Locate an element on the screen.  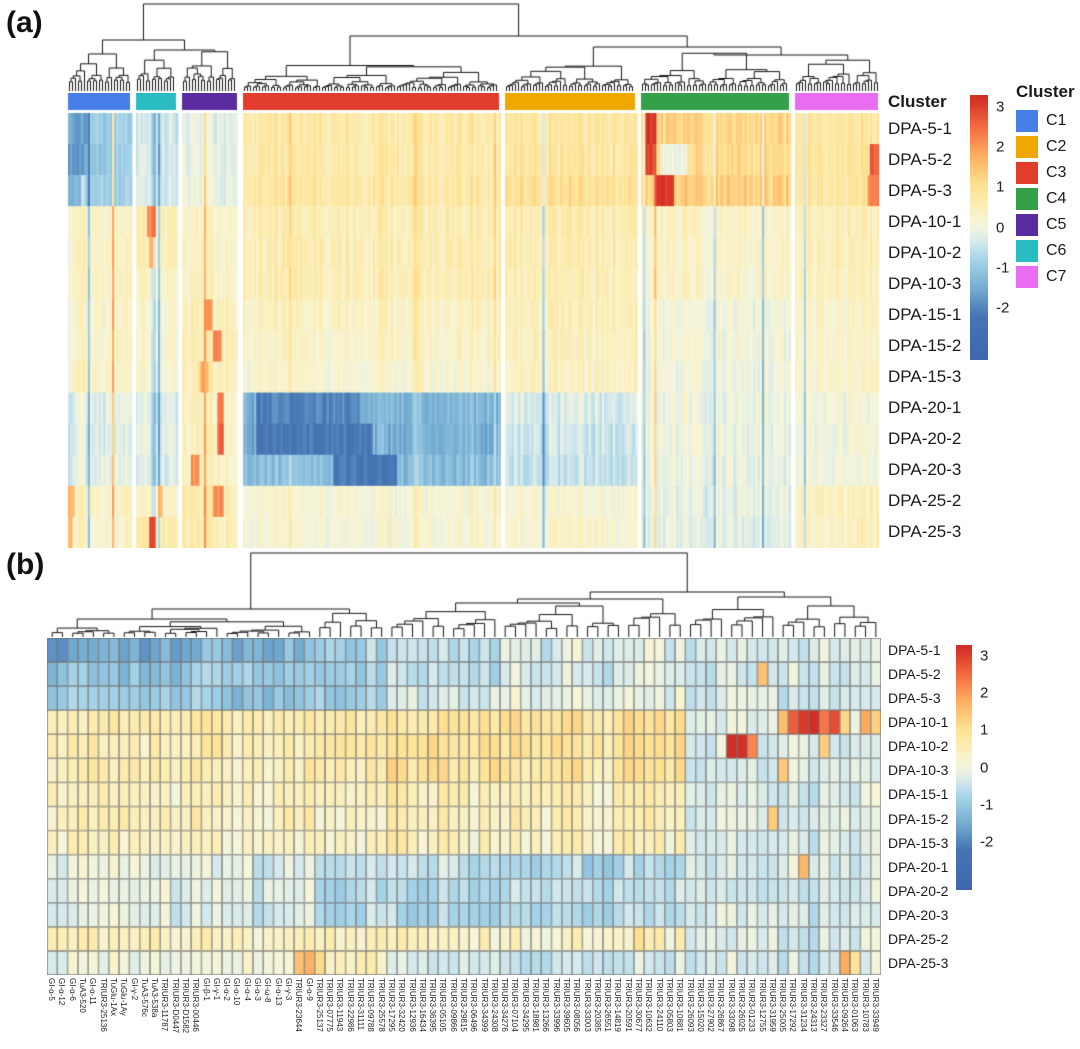
panel-b-row-label: DPA-20-2 is located at coordinates (918, 890).